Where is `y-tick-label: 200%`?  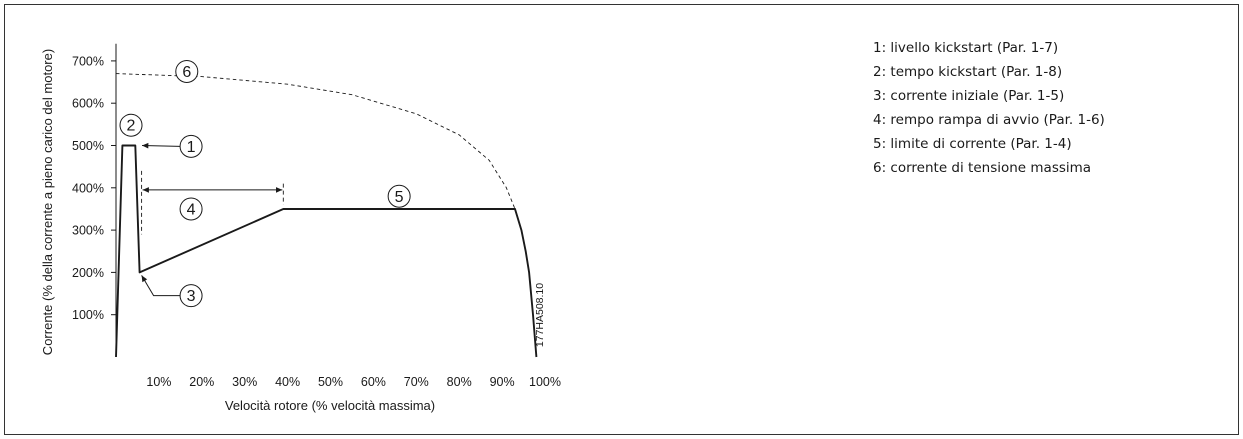 y-tick-label: 200% is located at coordinates (88, 273).